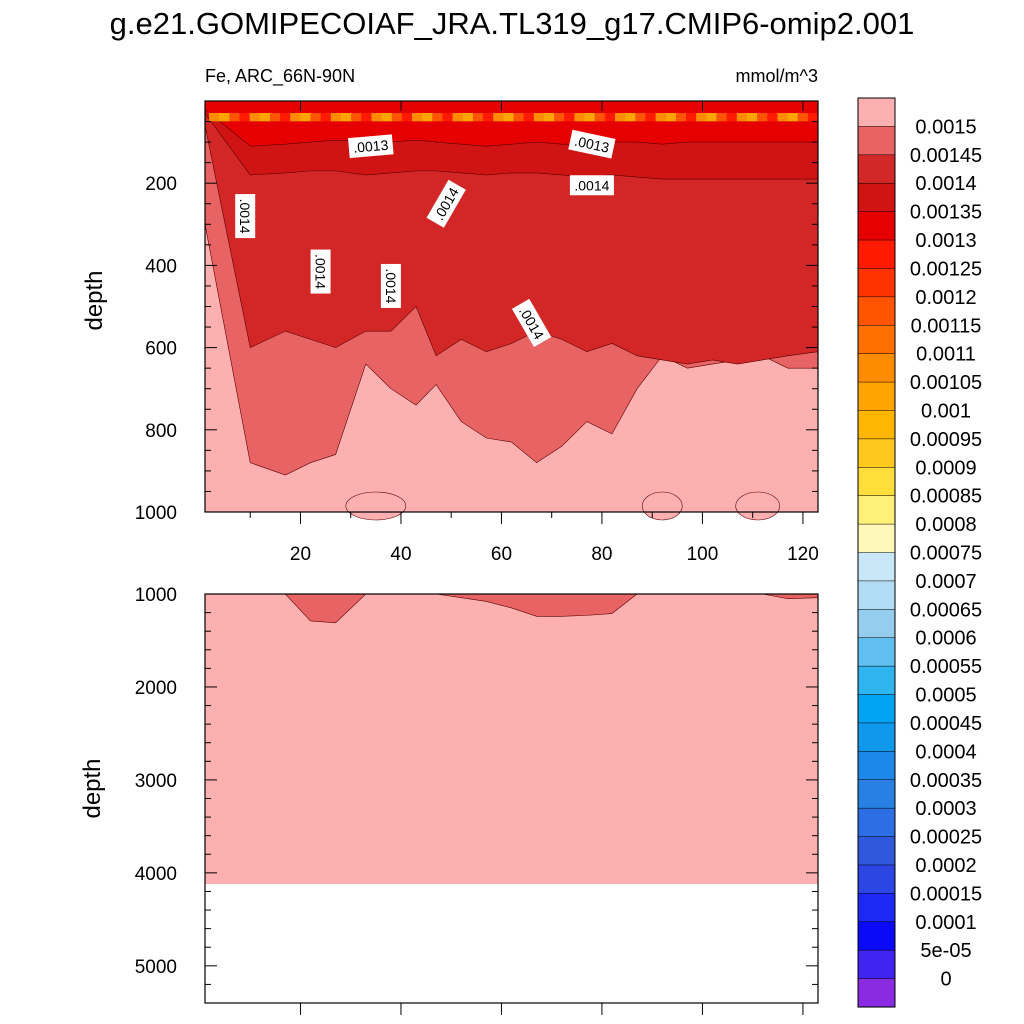  What do you see at coordinates (601, 554) in the screenshot?
I see `x-tick-label: 80` at bounding box center [601, 554].